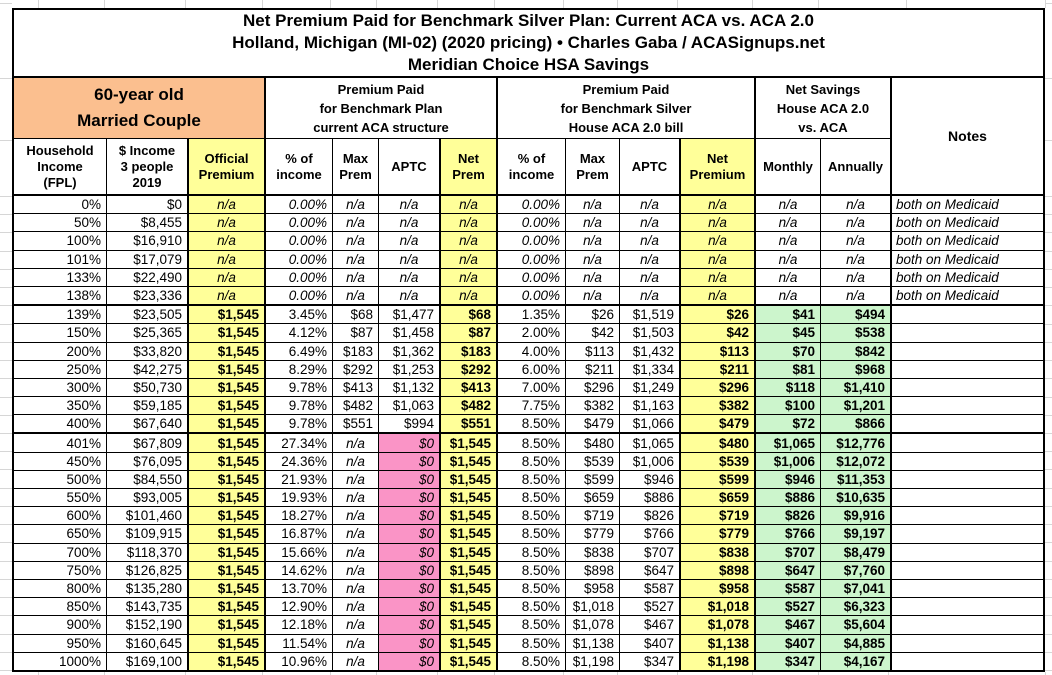 The height and width of the screenshot is (675, 1052). What do you see at coordinates (592, 406) in the screenshot?
I see `cell-house-max-prem: $382` at bounding box center [592, 406].